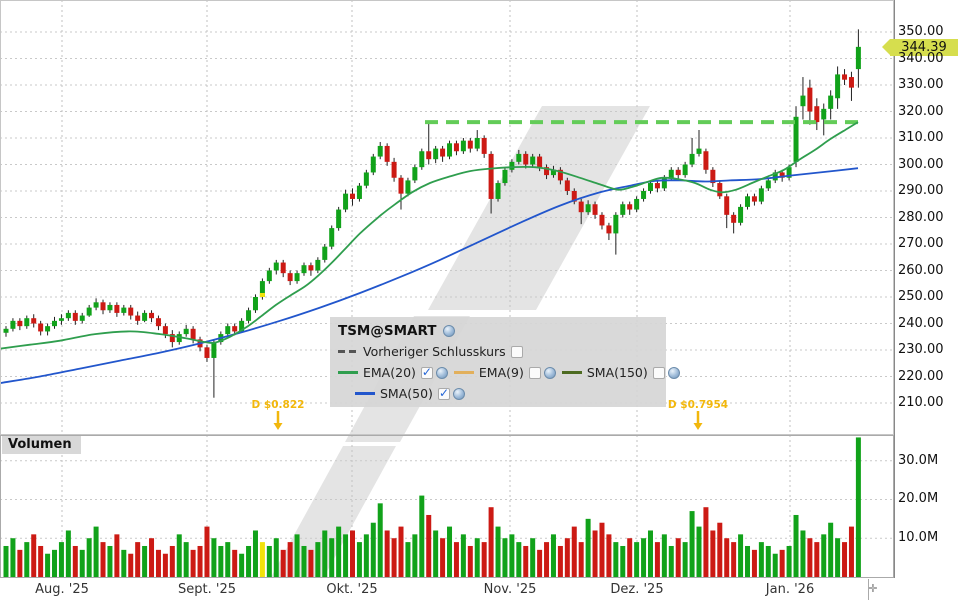 This screenshot has width=960, height=600. What do you see at coordinates (510, 589) in the screenshot?
I see `month-axis-label: Nov. '25` at bounding box center [510, 589].